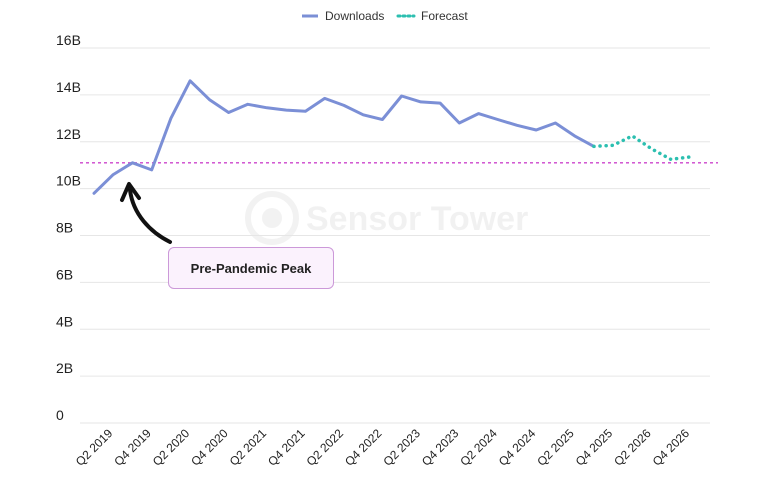 The width and height of the screenshot is (768, 495). Describe the element at coordinates (325, 447) in the screenshot. I see `x-tick-label: Q2 2022` at that location.